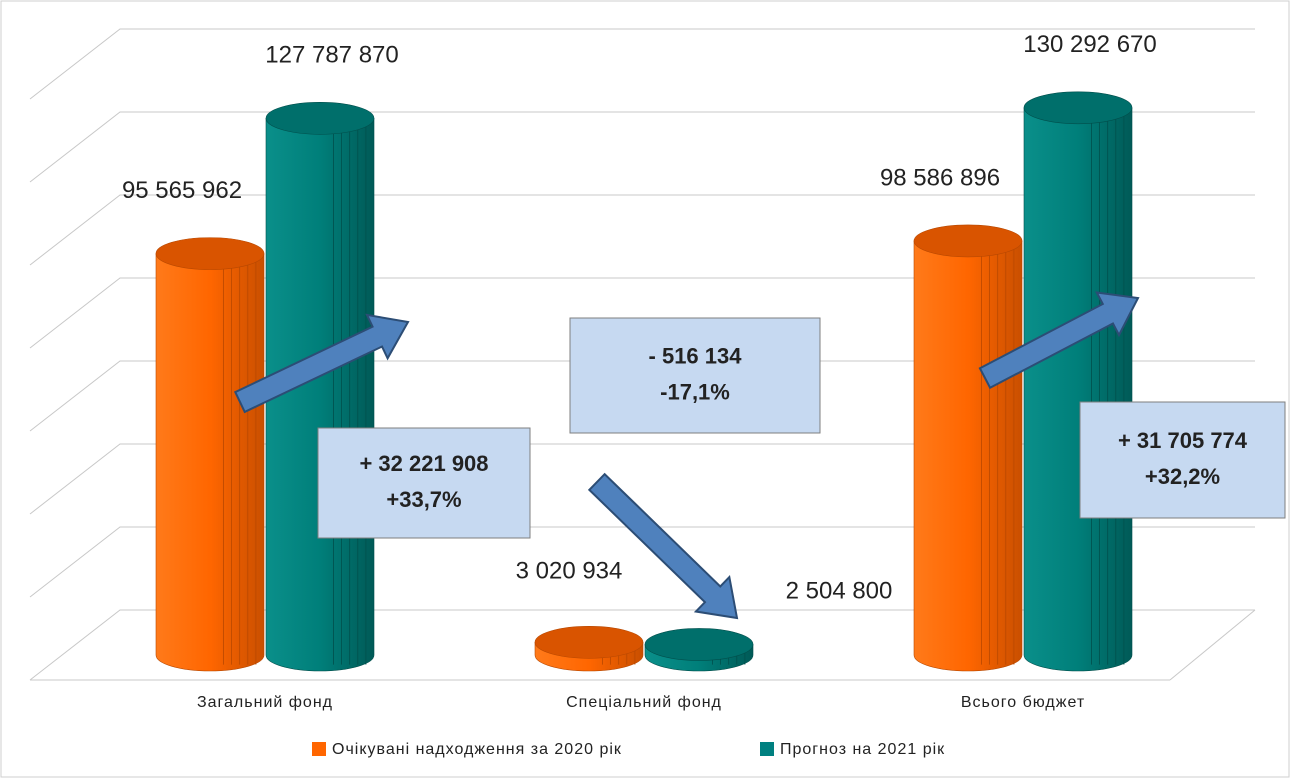 The width and height of the screenshot is (1290, 778). What do you see at coordinates (940, 177) in the screenshot?
I see `value-label: 98 586 896` at bounding box center [940, 177].